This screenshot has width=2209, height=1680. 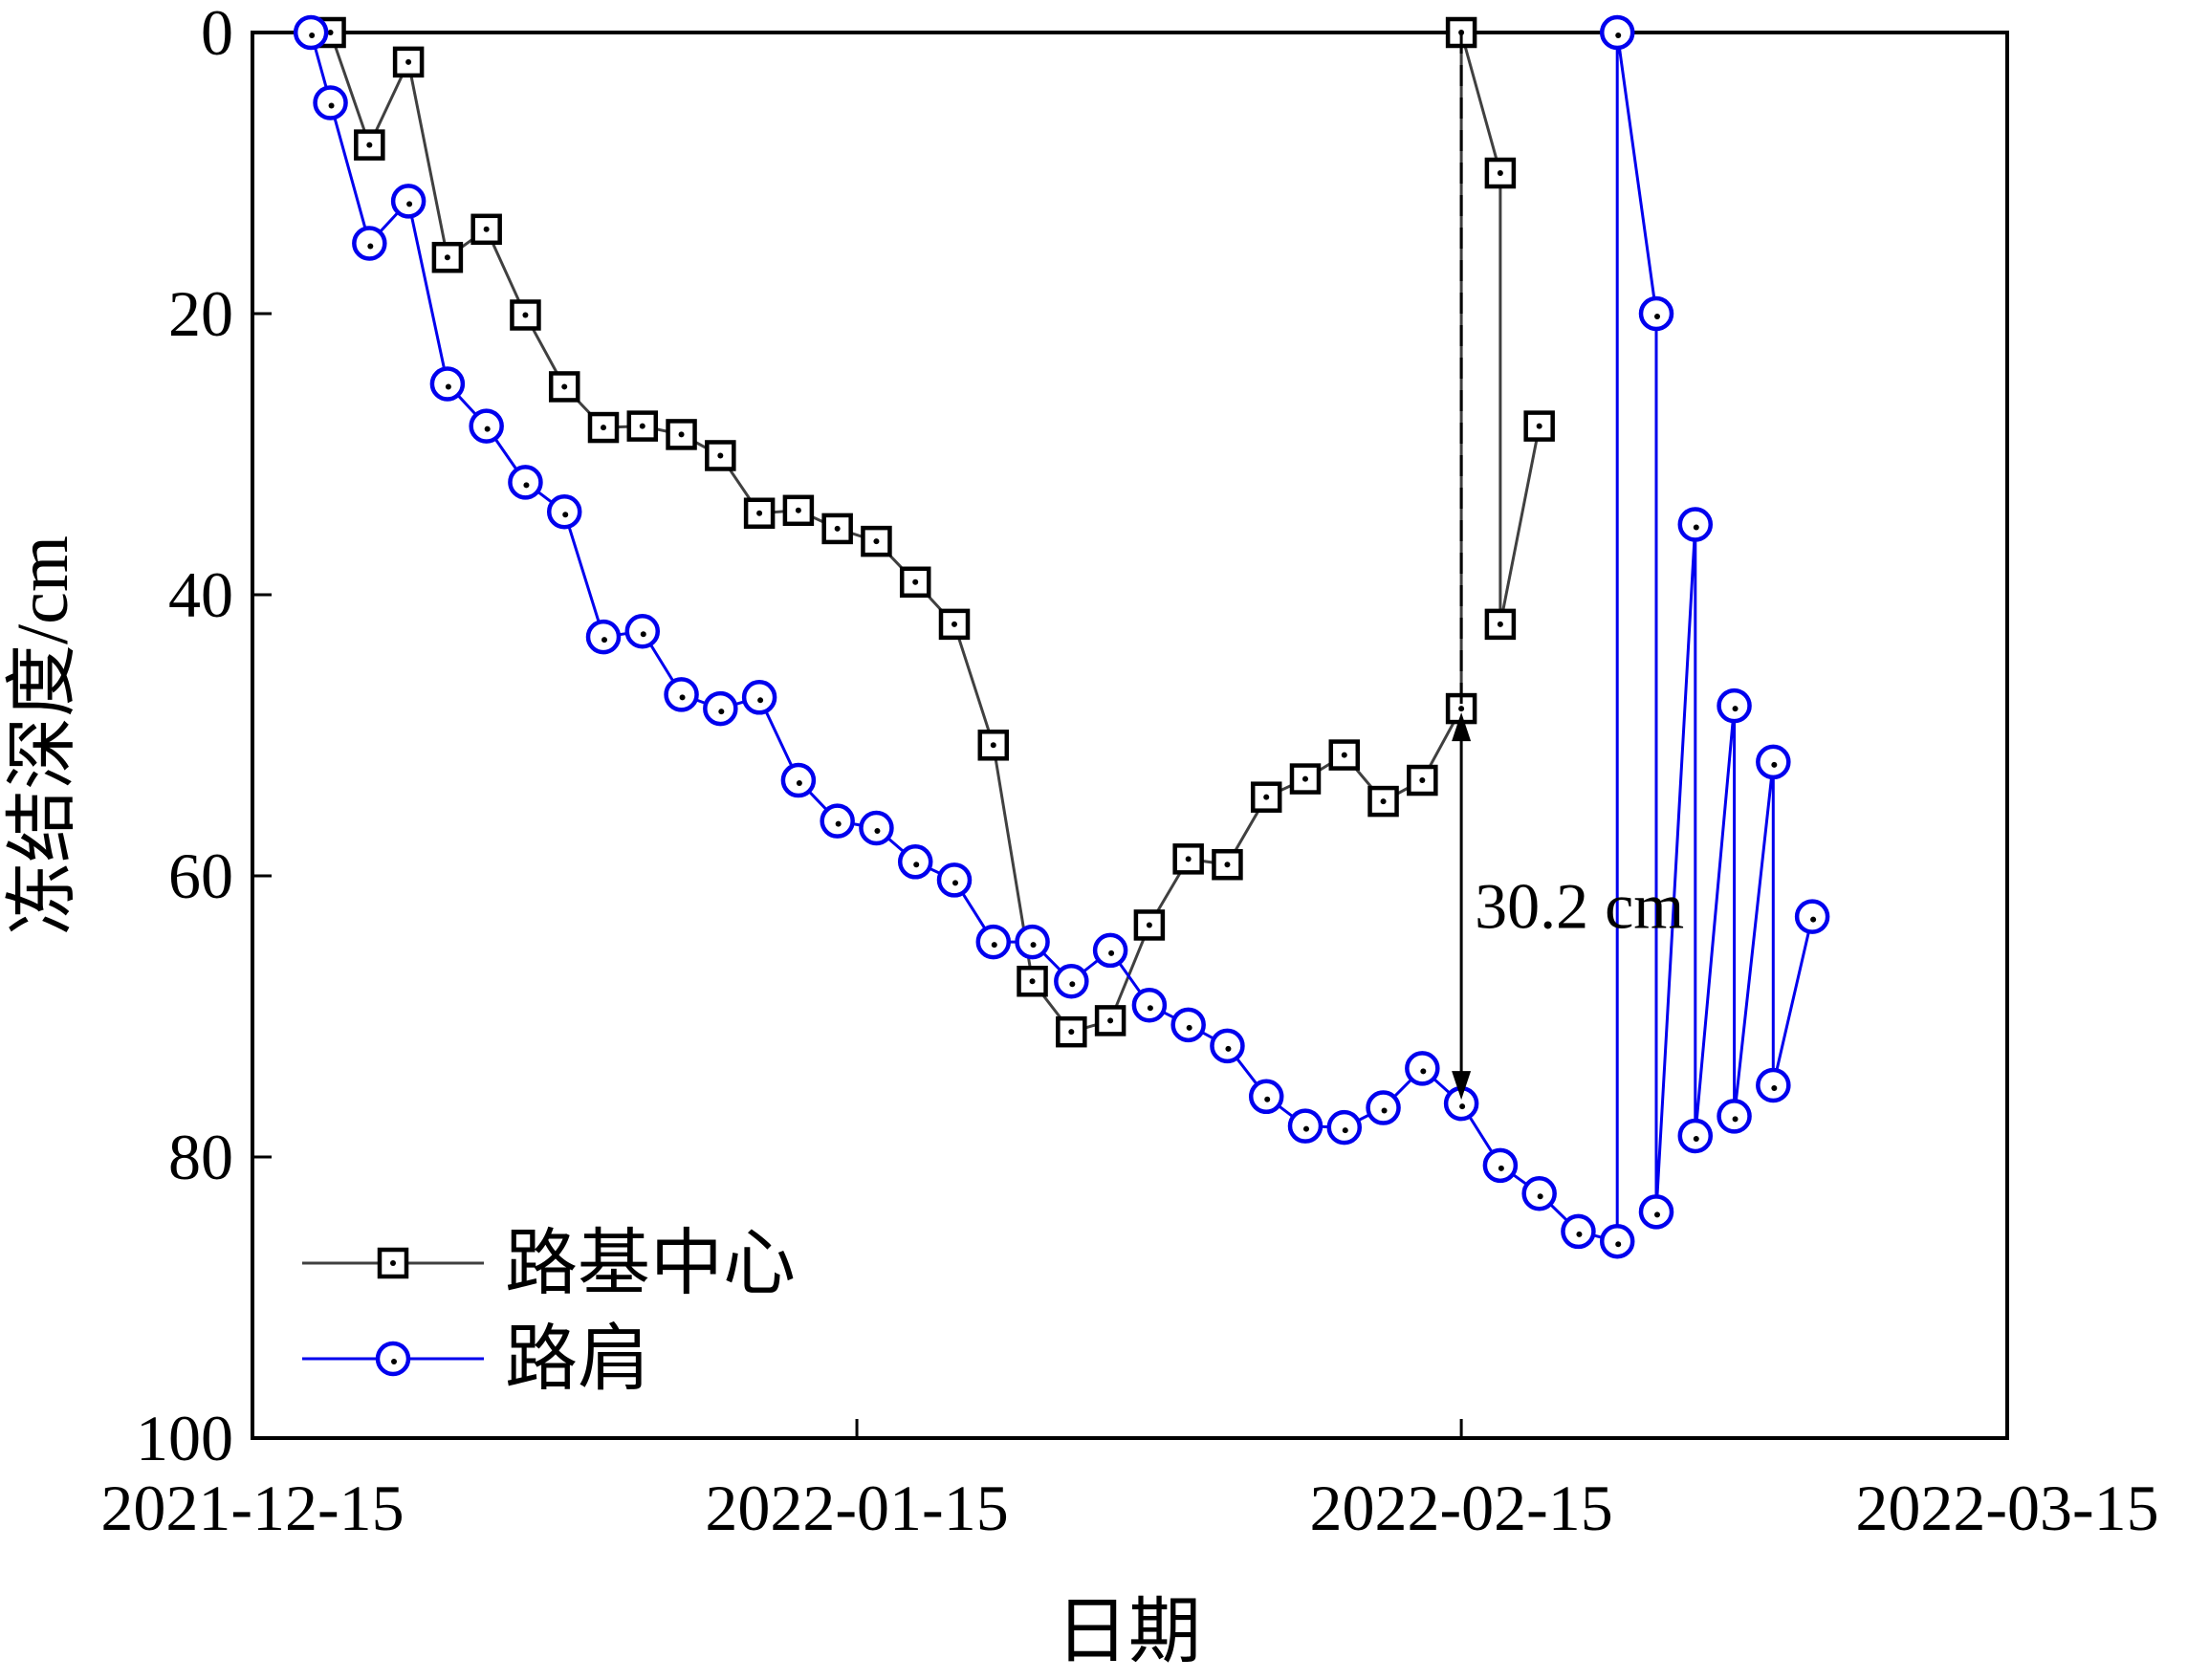 What do you see at coordinates (1462, 1086) in the screenshot?
I see `arrow-head-down` at bounding box center [1462, 1086].